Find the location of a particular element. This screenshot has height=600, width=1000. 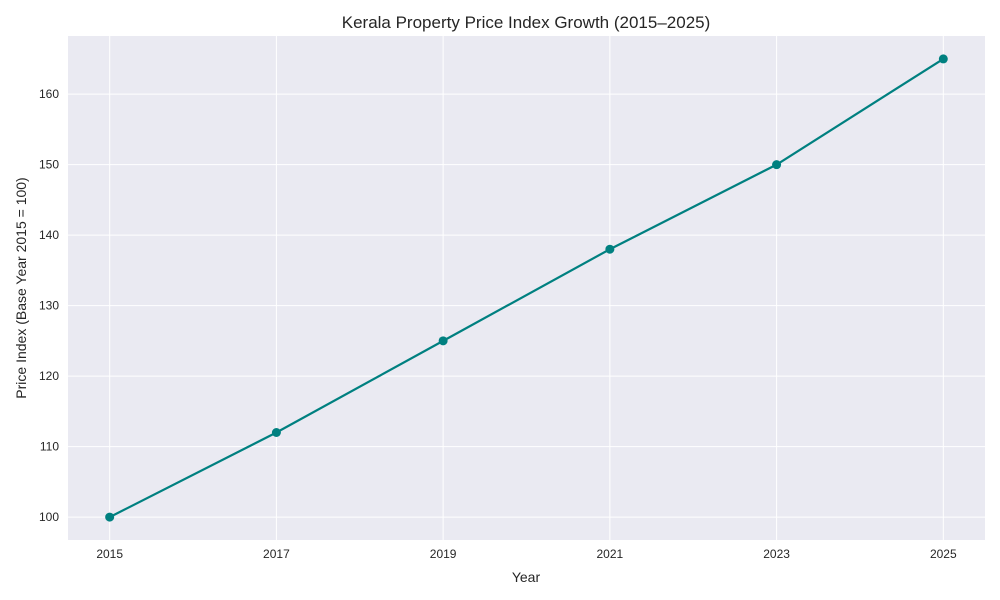

y-tick-label: 160 is located at coordinates (49, 94).